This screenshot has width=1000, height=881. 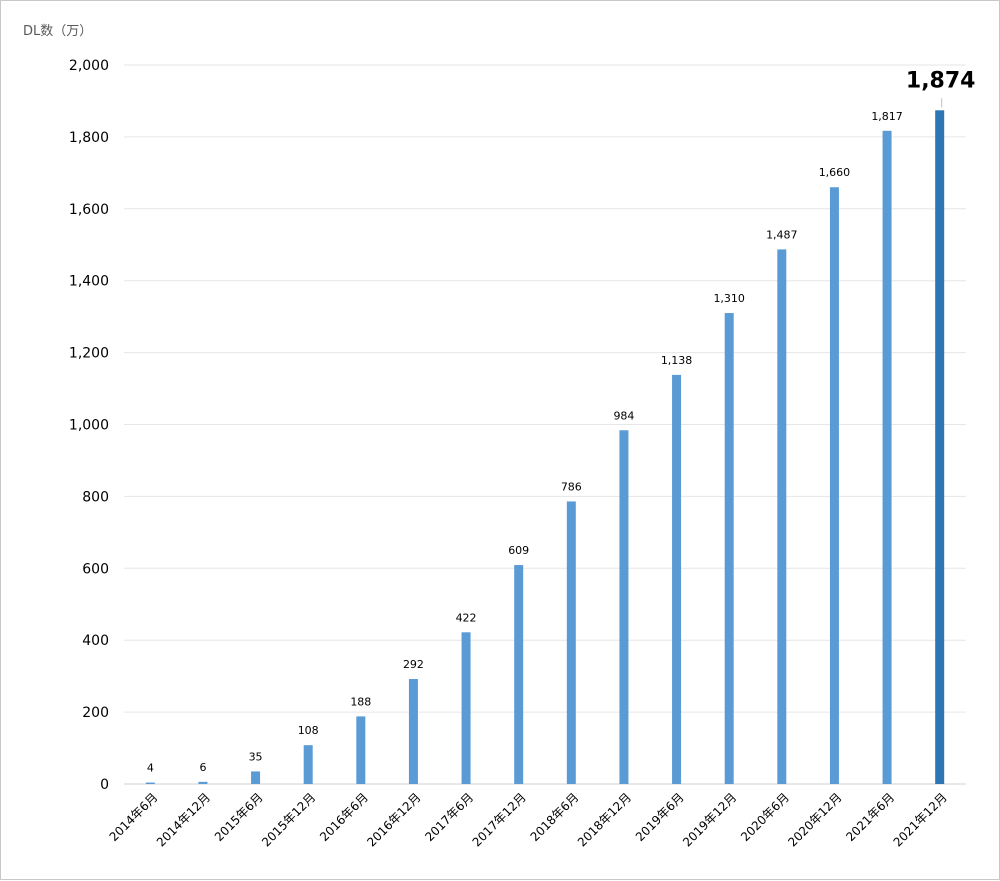 What do you see at coordinates (89, 138) in the screenshot?
I see `y-tick-label: 1,800` at bounding box center [89, 138].